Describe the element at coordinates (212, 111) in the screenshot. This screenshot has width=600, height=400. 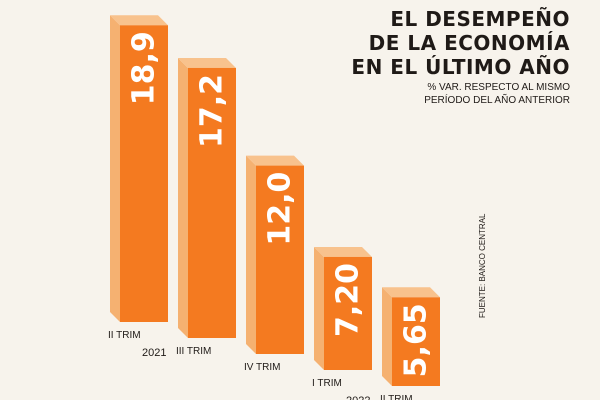
I see `value-label-1: 17,2` at that location.